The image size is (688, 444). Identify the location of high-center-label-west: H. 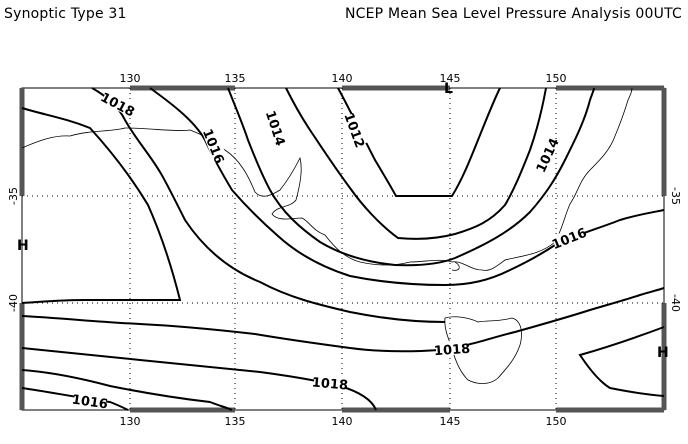
(23, 246).